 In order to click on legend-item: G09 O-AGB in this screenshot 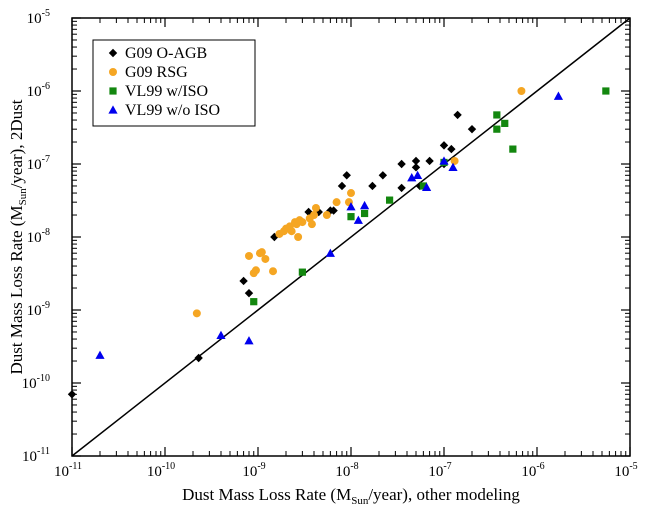, I will do `click(157, 53)`.